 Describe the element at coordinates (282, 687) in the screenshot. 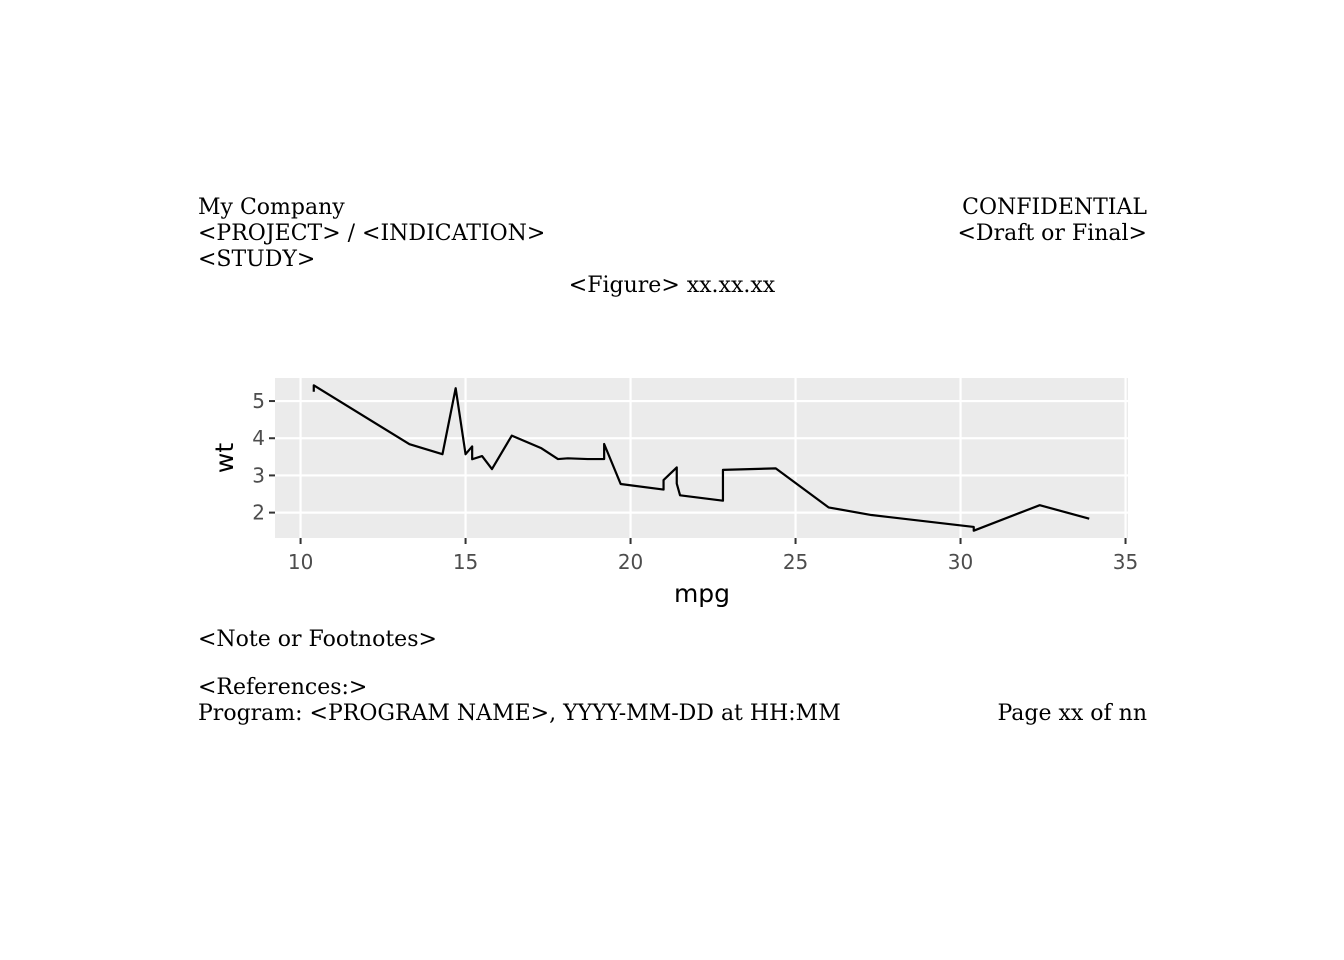

I see `references: <References:>` at that location.